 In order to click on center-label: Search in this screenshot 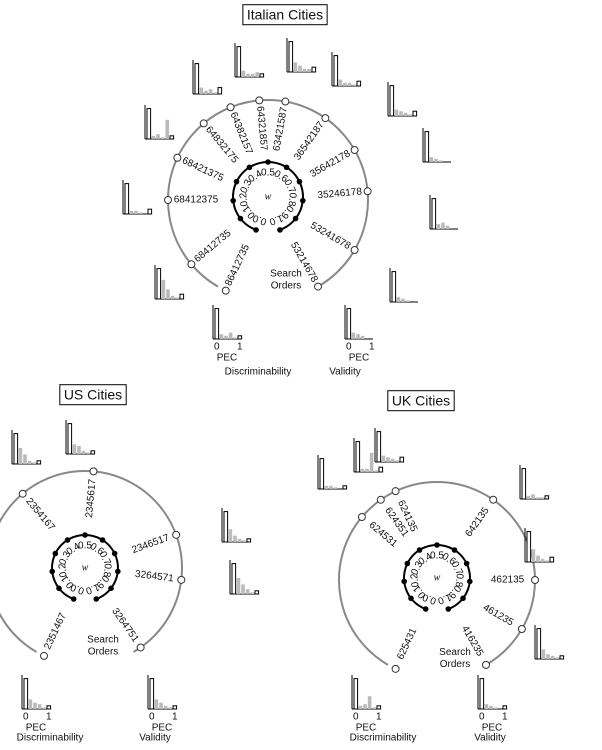, I will do `click(103, 639)`.